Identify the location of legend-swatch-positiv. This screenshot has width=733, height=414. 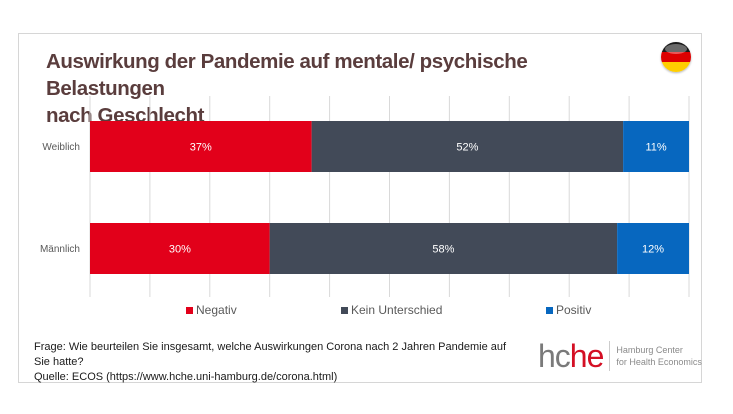
(549, 310).